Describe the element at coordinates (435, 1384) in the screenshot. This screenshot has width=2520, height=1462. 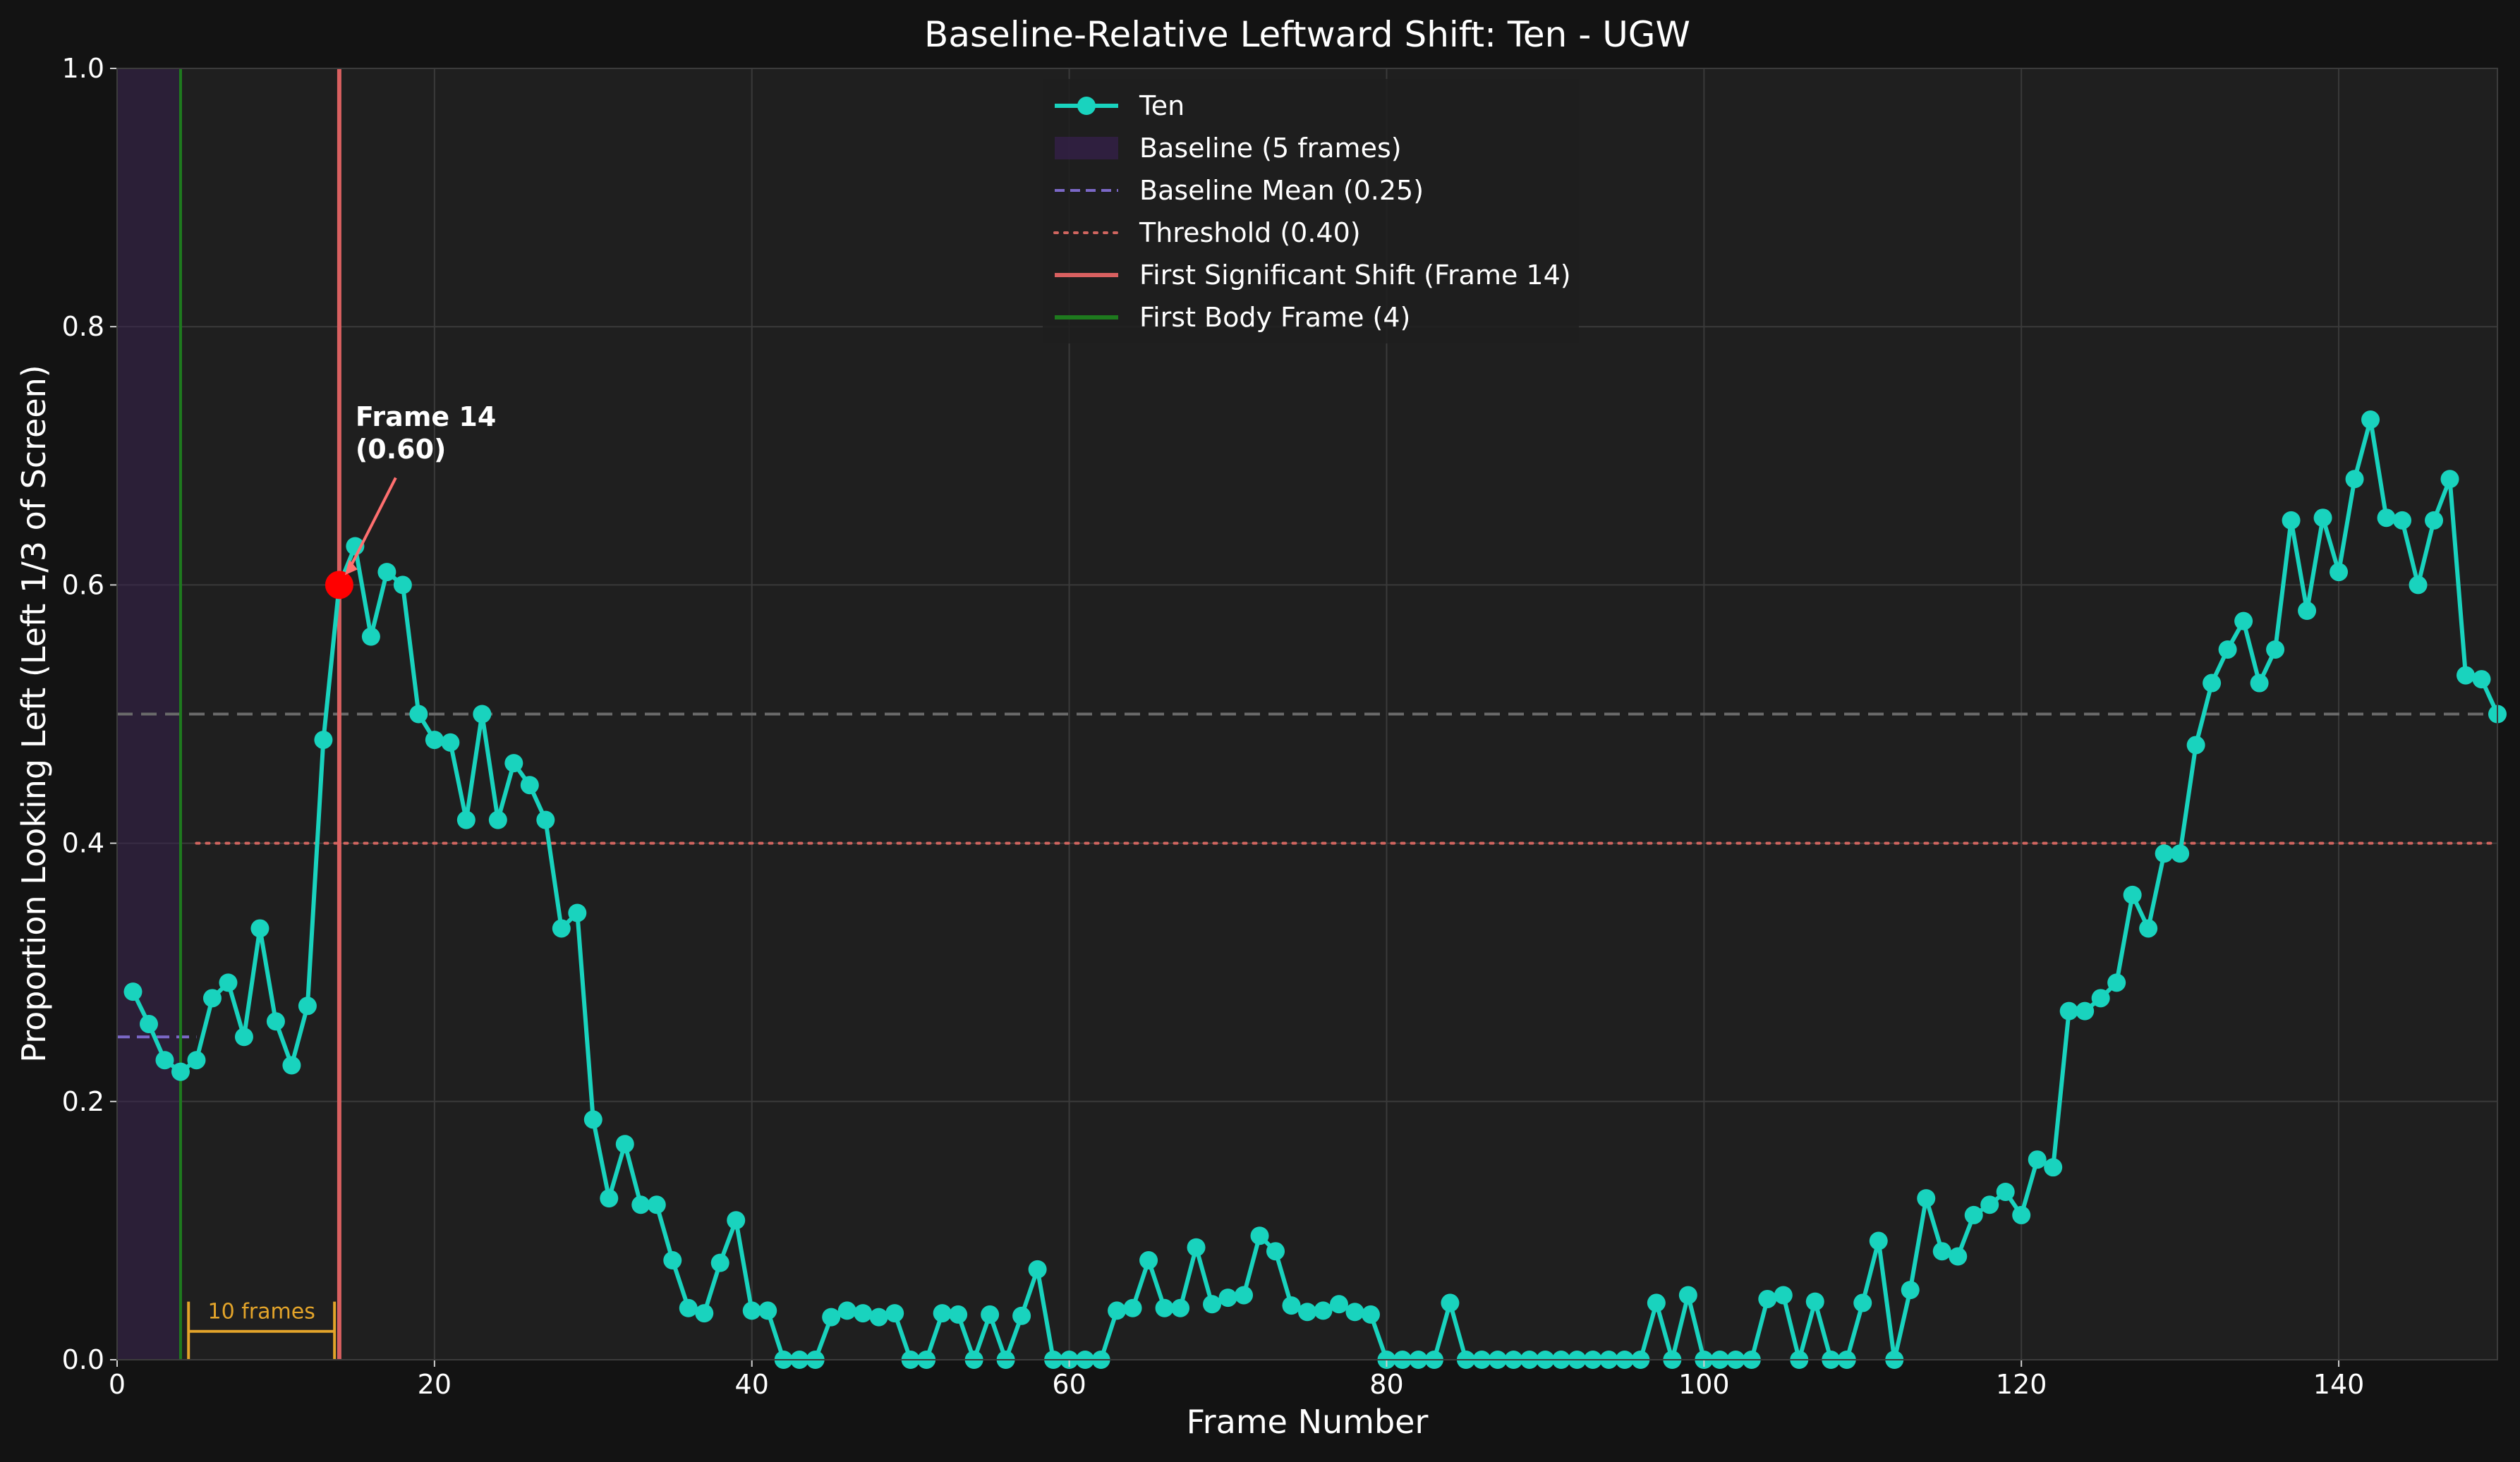
I see `x-tick-label: 20` at that location.